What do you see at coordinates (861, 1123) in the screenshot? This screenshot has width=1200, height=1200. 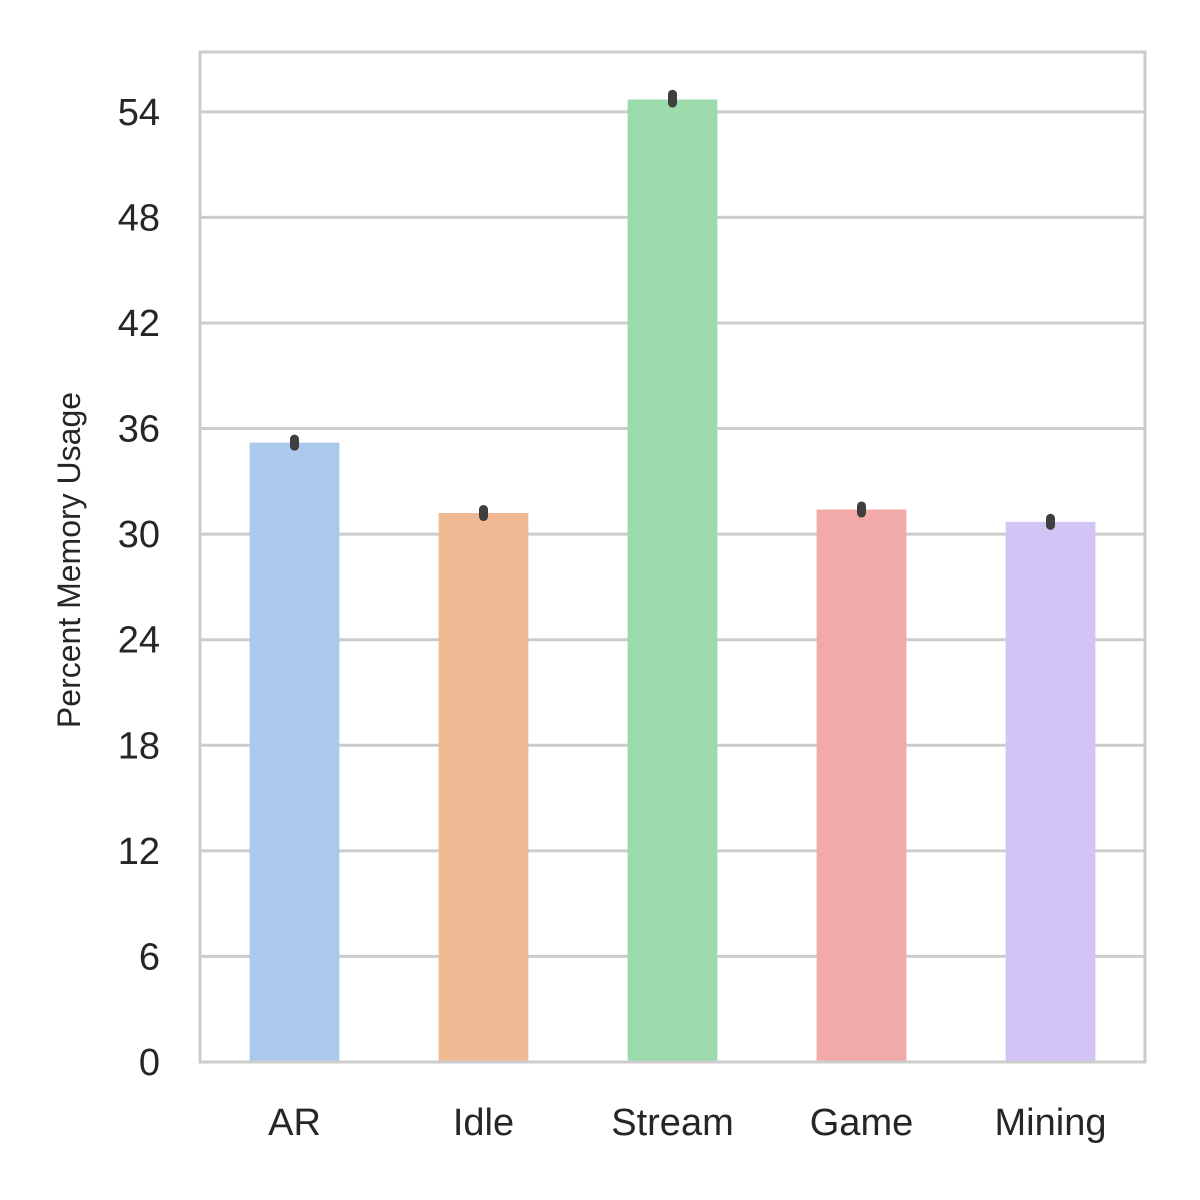 I see `x-tick-label: Game` at bounding box center [861, 1123].